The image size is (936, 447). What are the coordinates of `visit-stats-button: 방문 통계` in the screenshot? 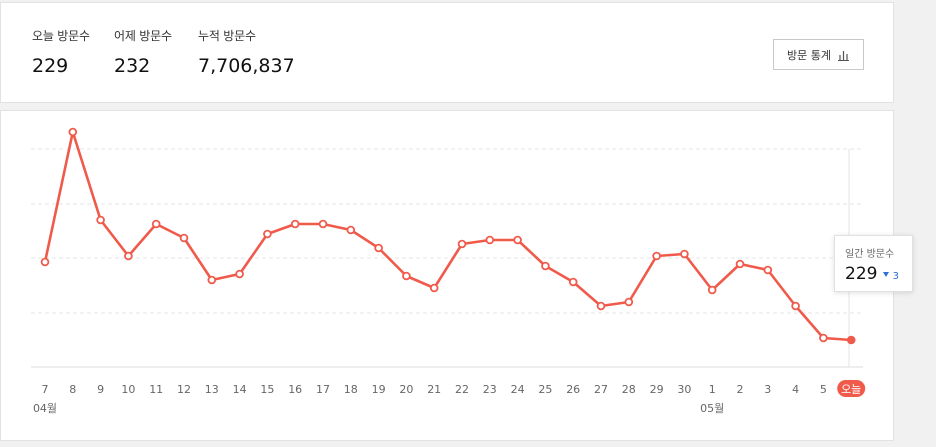 It's located at (818, 54).